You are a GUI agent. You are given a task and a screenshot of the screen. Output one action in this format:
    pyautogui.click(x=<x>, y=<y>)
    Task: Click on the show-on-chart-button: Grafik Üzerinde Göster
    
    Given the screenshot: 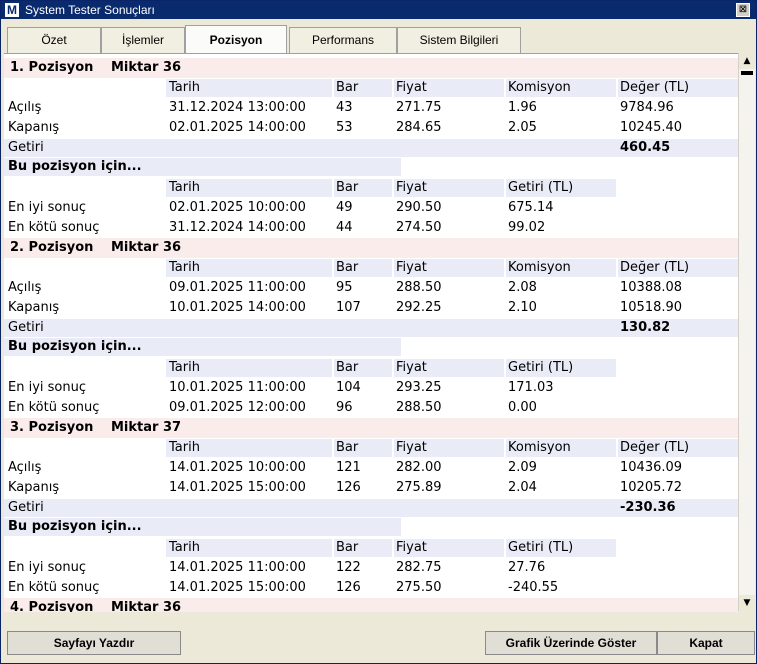 What is the action you would take?
    pyautogui.click(x=571, y=643)
    